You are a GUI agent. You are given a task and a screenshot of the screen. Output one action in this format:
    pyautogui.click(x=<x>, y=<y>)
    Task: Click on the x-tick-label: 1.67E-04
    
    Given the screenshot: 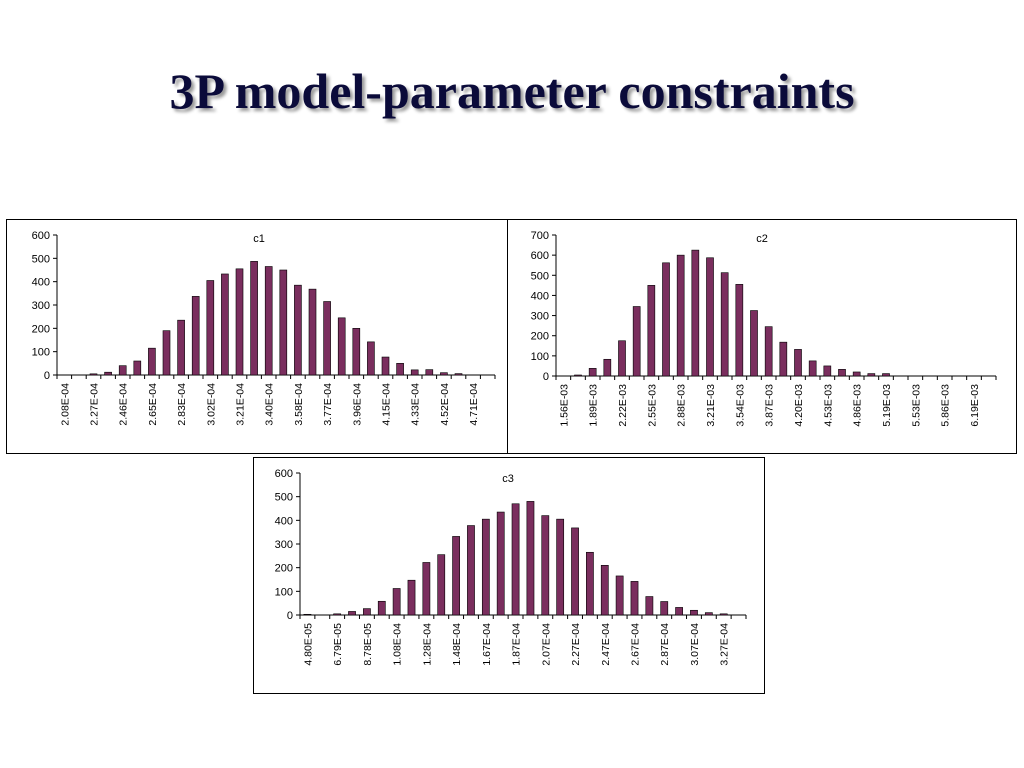 What is the action you would take?
    pyautogui.click(x=487, y=644)
    